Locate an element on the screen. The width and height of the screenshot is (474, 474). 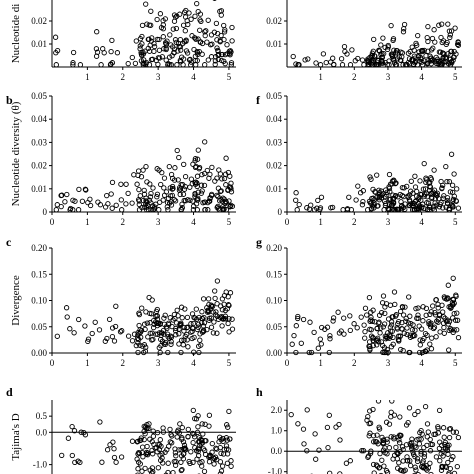
x-tick-label-f: 1 is located at coordinates (320, 222).